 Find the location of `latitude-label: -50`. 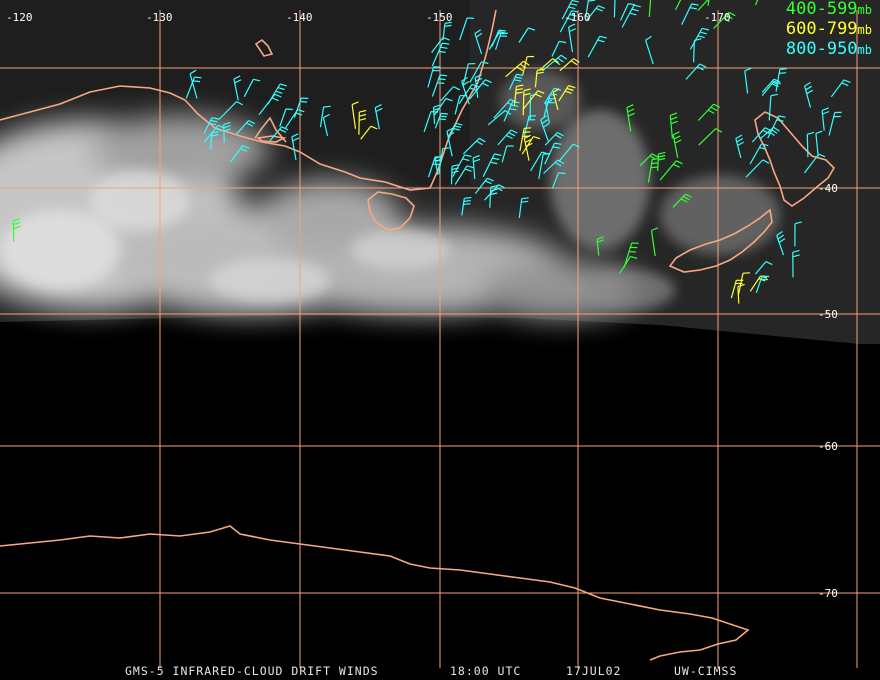

latitude-label: -50 is located at coordinates (828, 314).